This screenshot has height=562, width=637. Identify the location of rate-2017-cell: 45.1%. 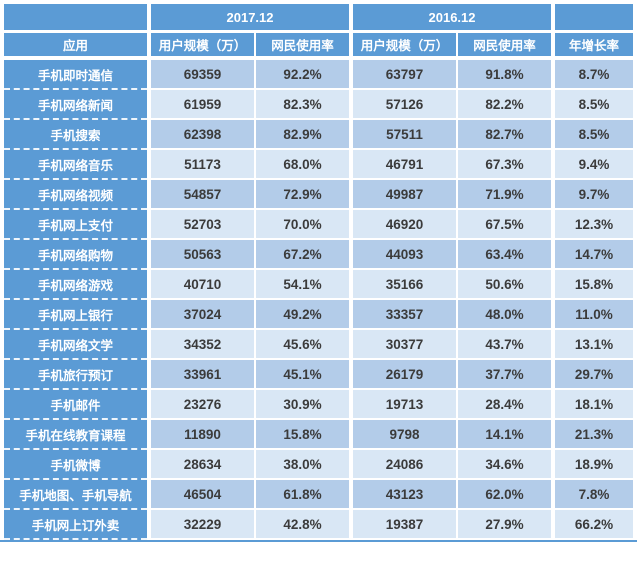
(301, 375).